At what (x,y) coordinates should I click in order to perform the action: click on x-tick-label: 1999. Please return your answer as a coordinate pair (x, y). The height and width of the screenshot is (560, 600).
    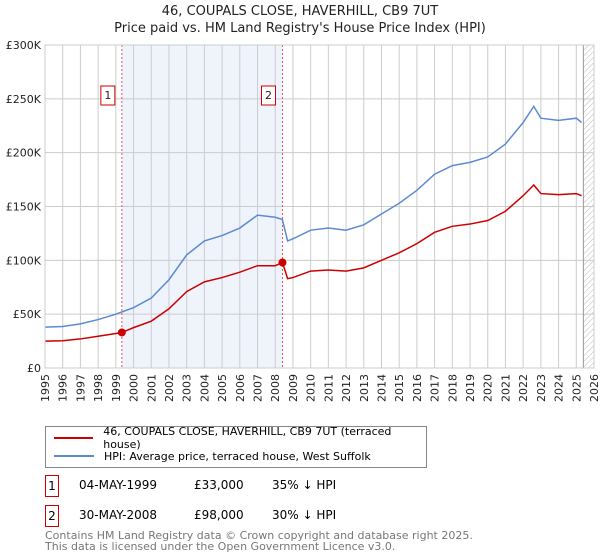
    Looking at the image, I should click on (116, 388).